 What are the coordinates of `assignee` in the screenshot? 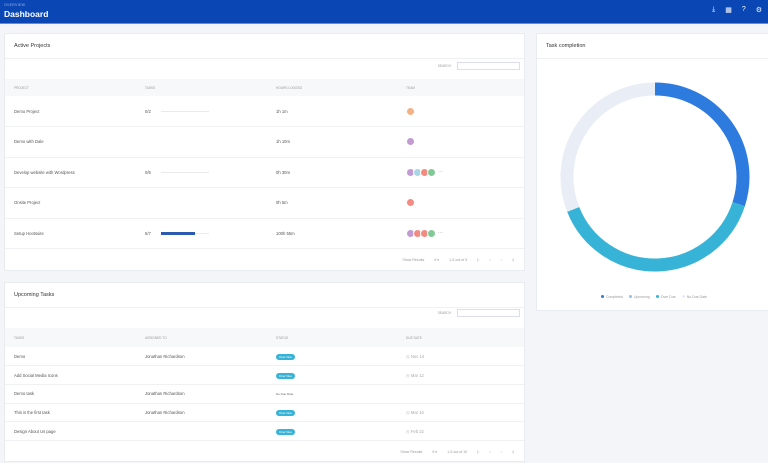 It's located at (201, 431).